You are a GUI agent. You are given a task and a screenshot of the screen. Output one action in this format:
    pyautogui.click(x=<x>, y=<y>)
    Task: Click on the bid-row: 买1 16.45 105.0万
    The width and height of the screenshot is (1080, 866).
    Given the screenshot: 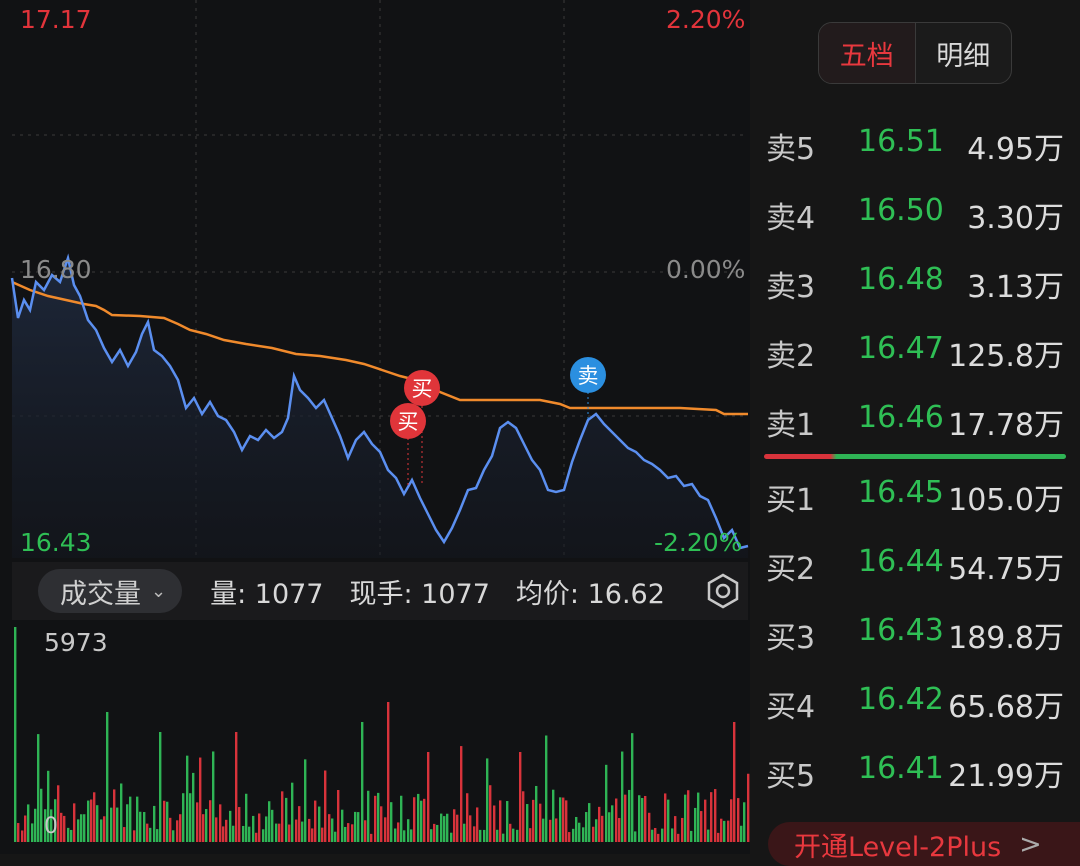 What is the action you would take?
    pyautogui.click(x=916, y=496)
    